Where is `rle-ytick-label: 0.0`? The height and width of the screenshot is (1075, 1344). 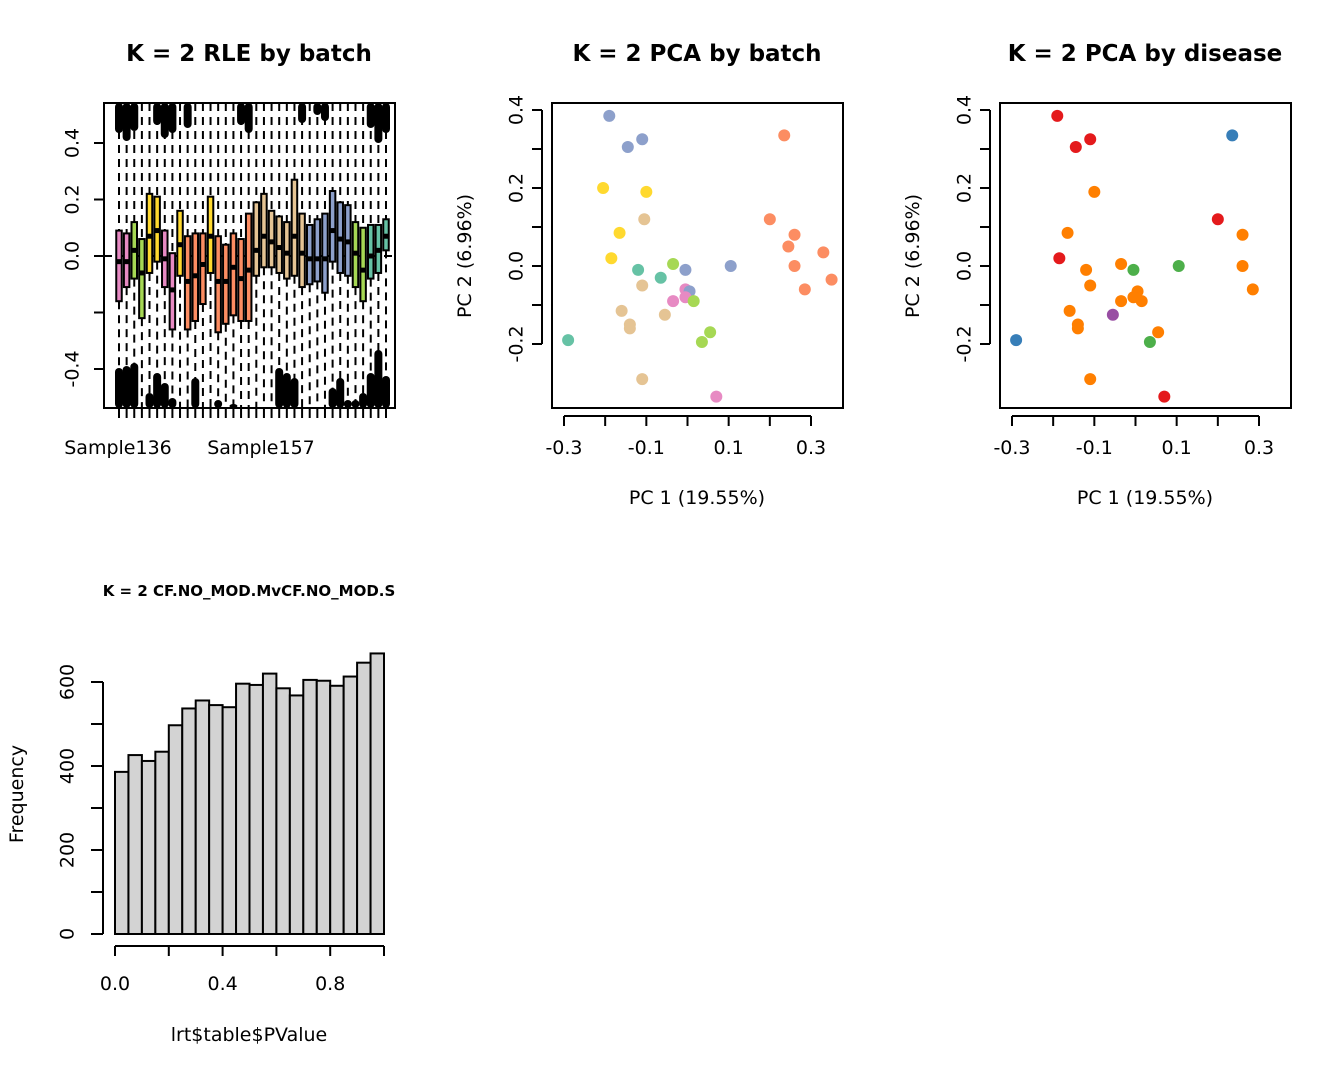 rle-ytick-label: 0.0 is located at coordinates (73, 256).